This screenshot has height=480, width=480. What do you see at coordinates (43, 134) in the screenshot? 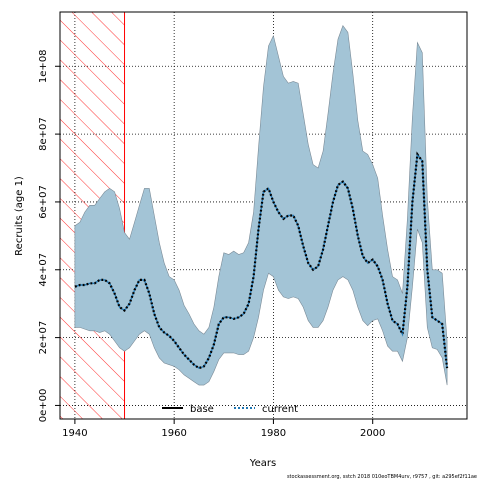
I see `y-tick-label: 8e+07` at bounding box center [43, 134].